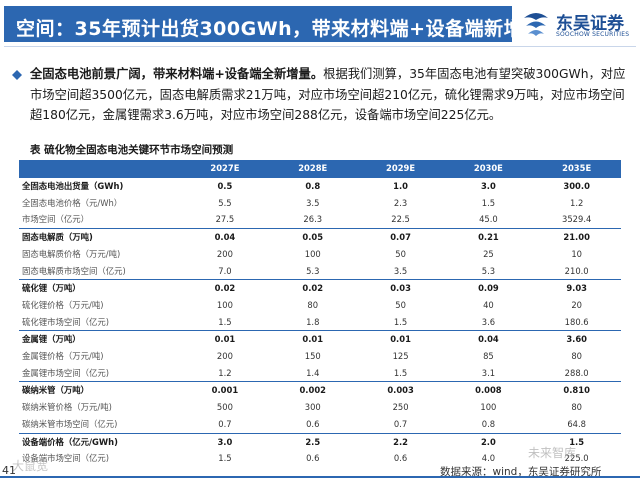  I want to click on page-number: 41, so click(9, 470).